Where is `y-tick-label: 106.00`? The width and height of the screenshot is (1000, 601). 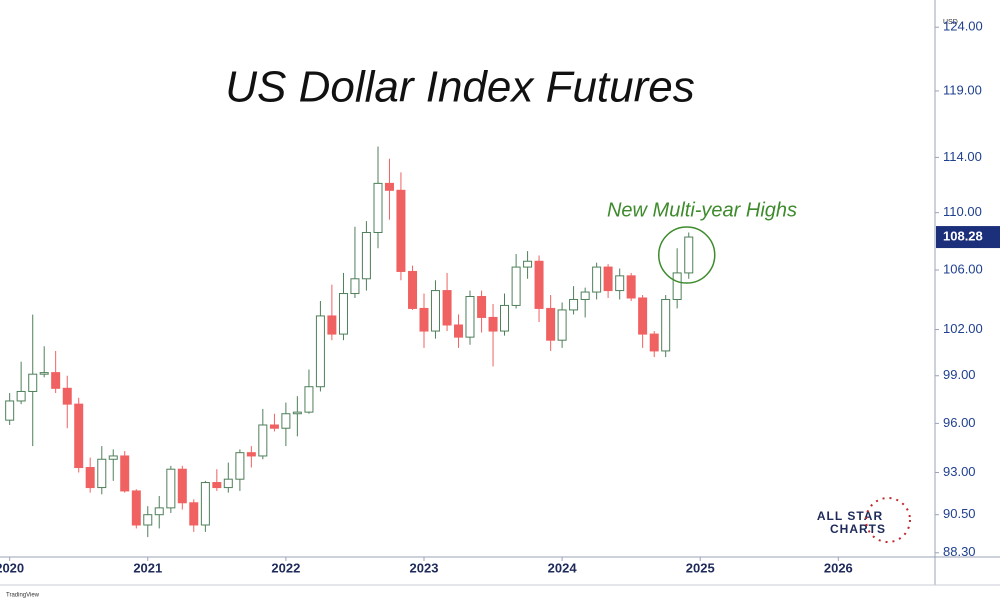
y-tick-label: 106.00 is located at coordinates (963, 268).